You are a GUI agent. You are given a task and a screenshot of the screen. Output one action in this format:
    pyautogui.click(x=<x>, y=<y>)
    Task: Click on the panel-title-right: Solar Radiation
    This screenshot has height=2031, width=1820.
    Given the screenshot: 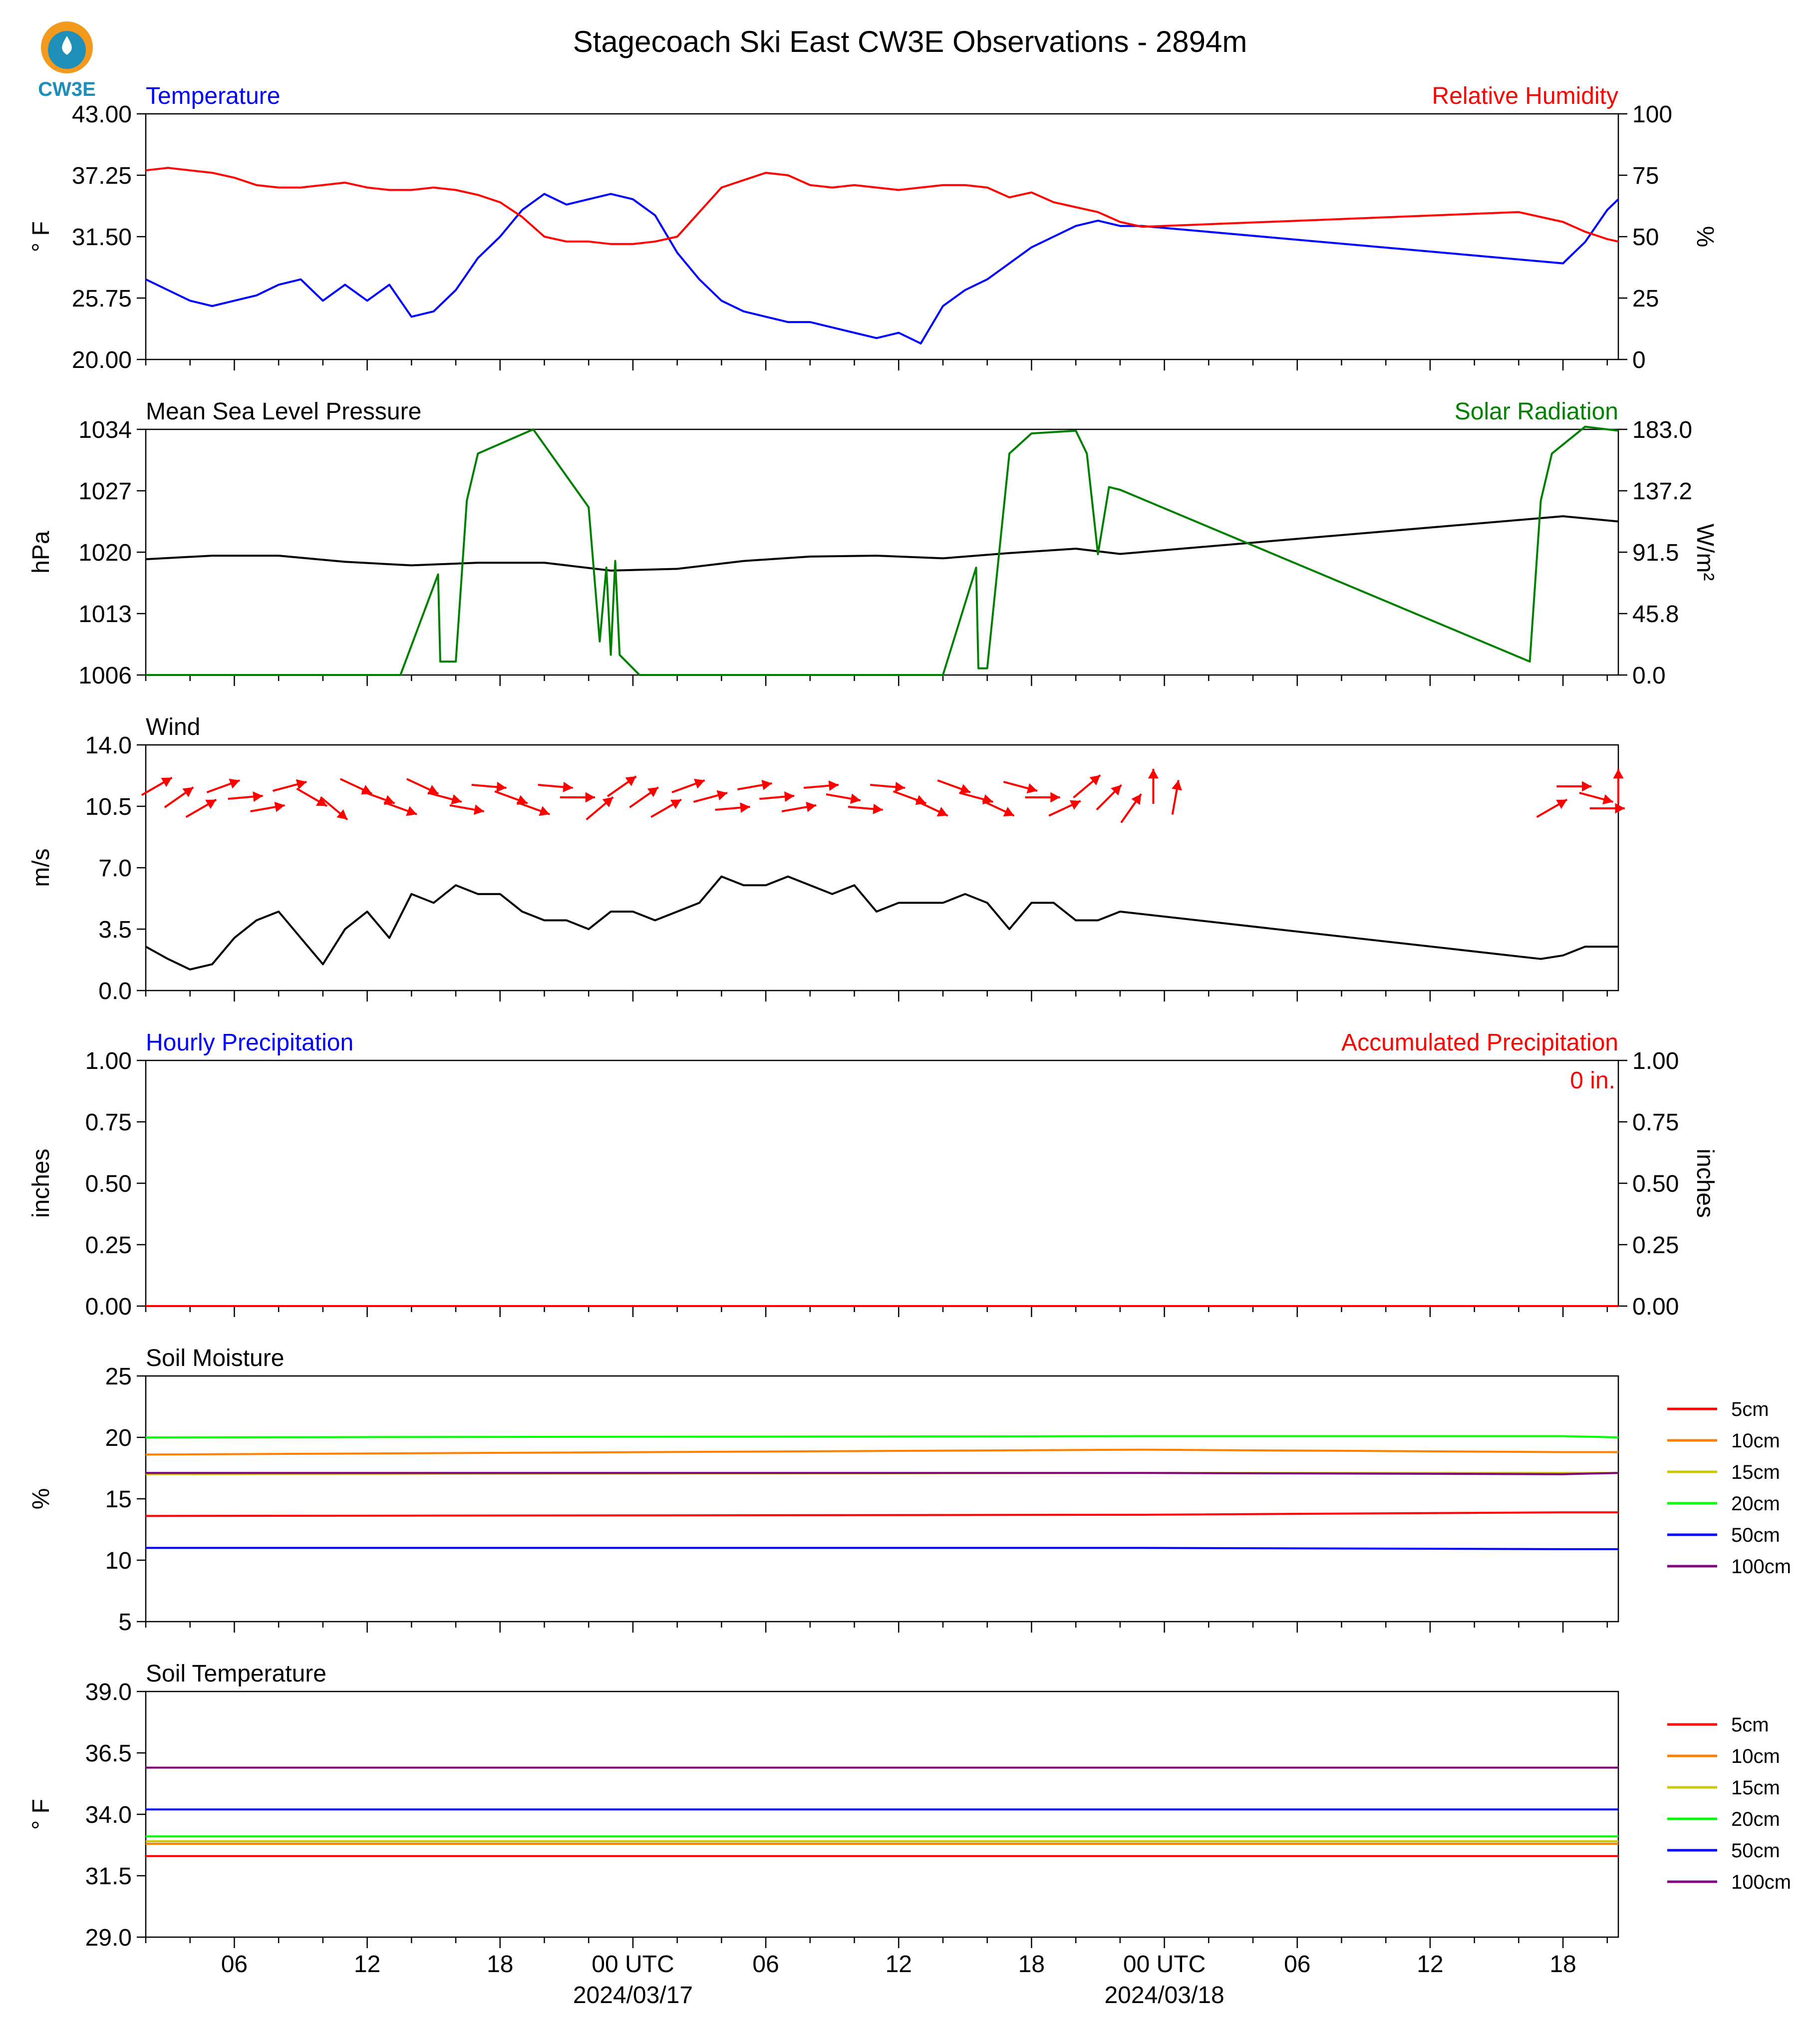 What is the action you would take?
    pyautogui.click(x=1536, y=412)
    